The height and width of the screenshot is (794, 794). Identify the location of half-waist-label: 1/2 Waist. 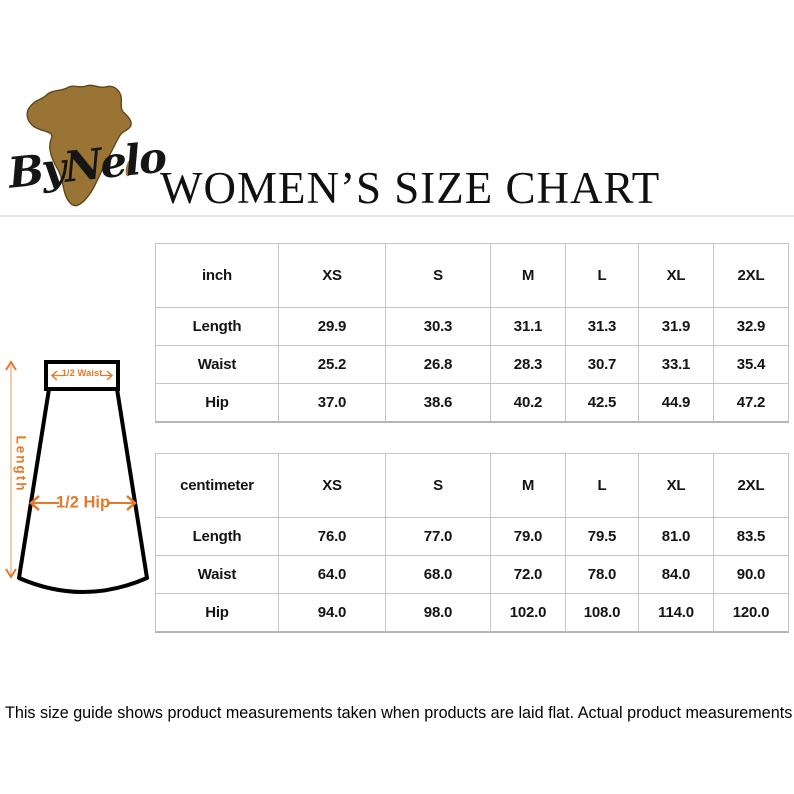
(82, 373).